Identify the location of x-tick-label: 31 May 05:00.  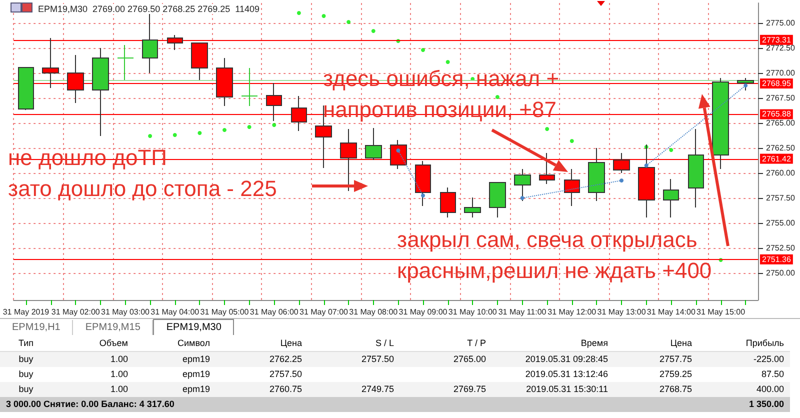
(225, 312).